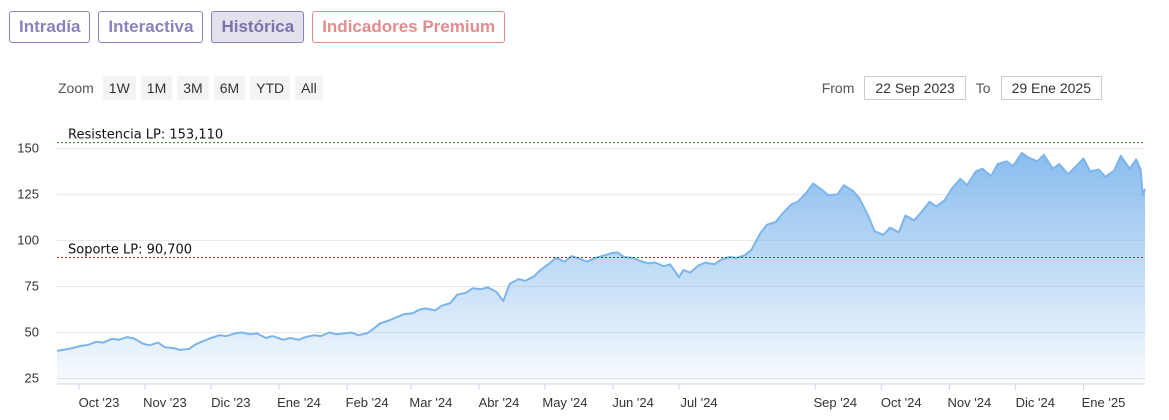 The image size is (1169, 420). I want to click on to-label: To, so click(983, 88).